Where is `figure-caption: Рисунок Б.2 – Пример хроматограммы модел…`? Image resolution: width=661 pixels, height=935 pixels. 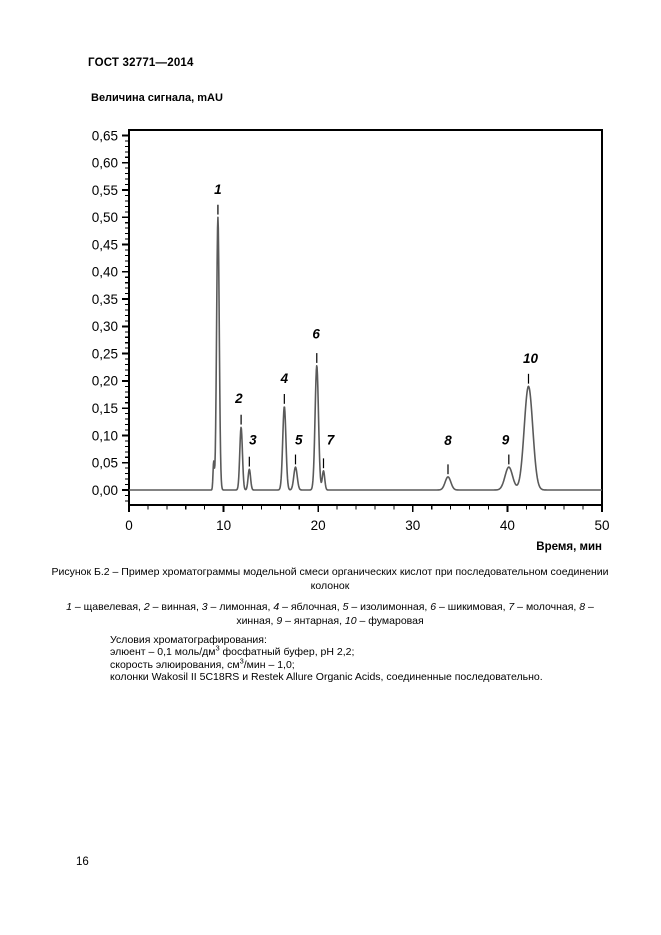
figure-caption: Рисунок Б.2 – Пример хроматограммы модел… is located at coordinates (330, 579).